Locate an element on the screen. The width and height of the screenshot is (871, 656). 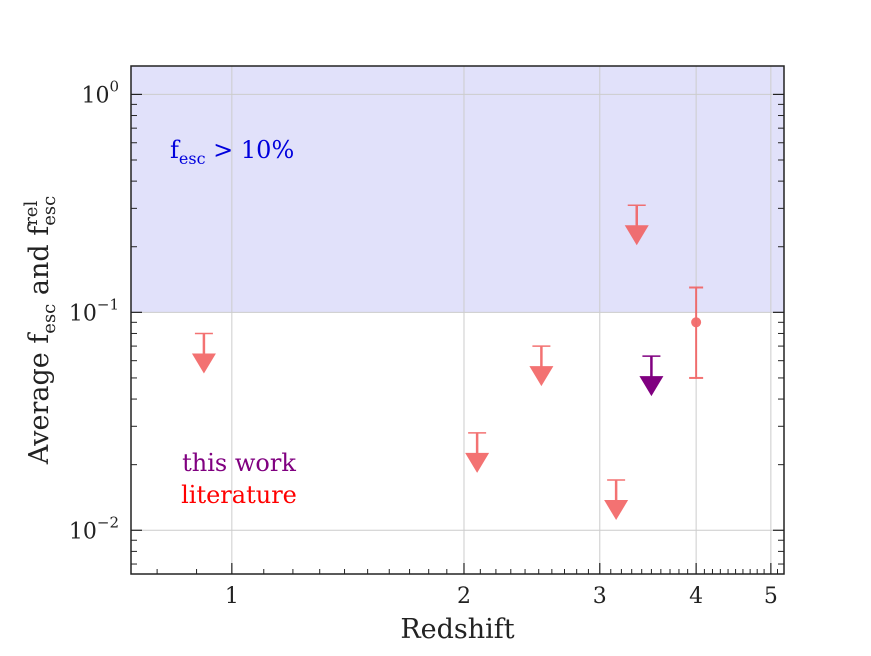
region-label-rest: > 10% is located at coordinates (250, 150).